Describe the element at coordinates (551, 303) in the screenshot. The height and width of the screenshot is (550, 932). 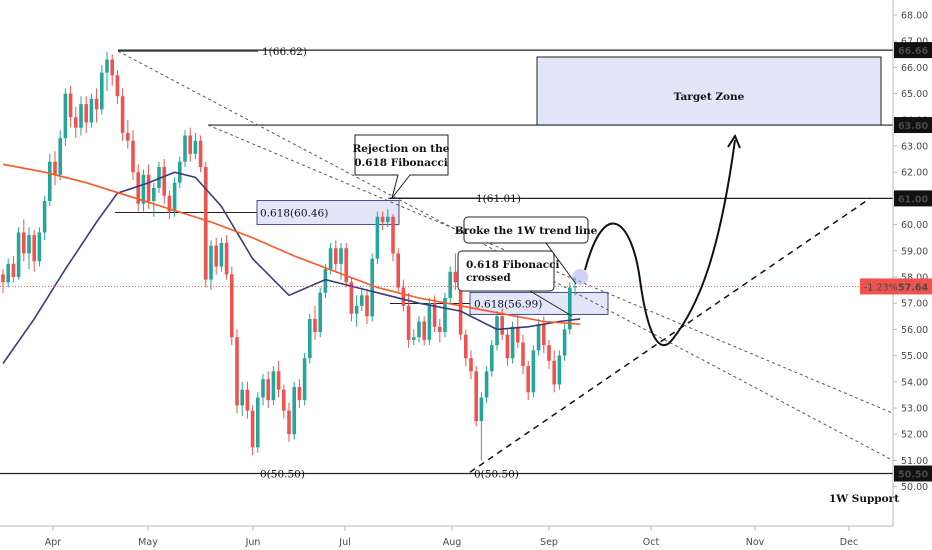
I see `fib-crossed-pointer` at that location.